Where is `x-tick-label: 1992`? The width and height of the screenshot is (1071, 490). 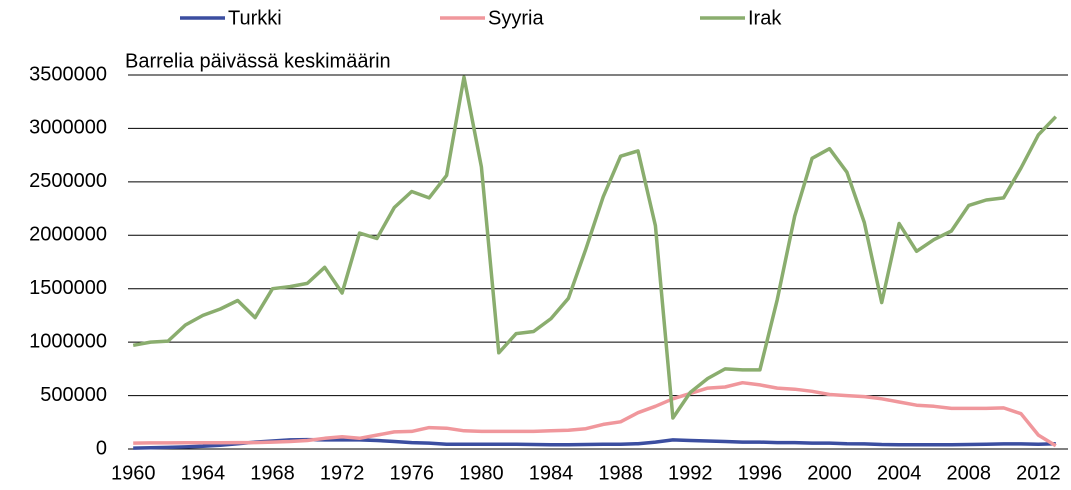
x-tick-label: 1992 is located at coordinates (690, 473).